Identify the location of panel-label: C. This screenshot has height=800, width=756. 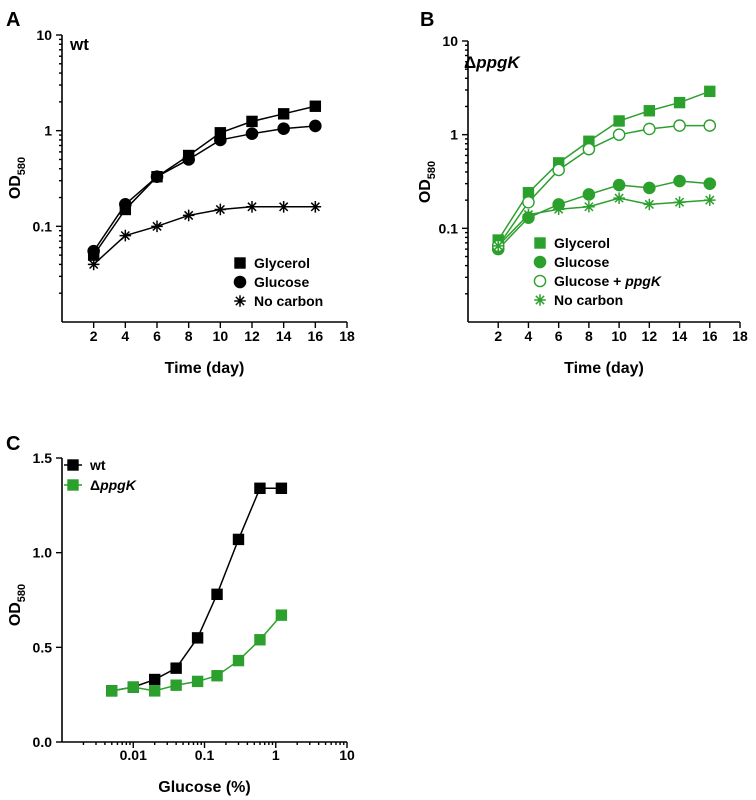
(13, 444).